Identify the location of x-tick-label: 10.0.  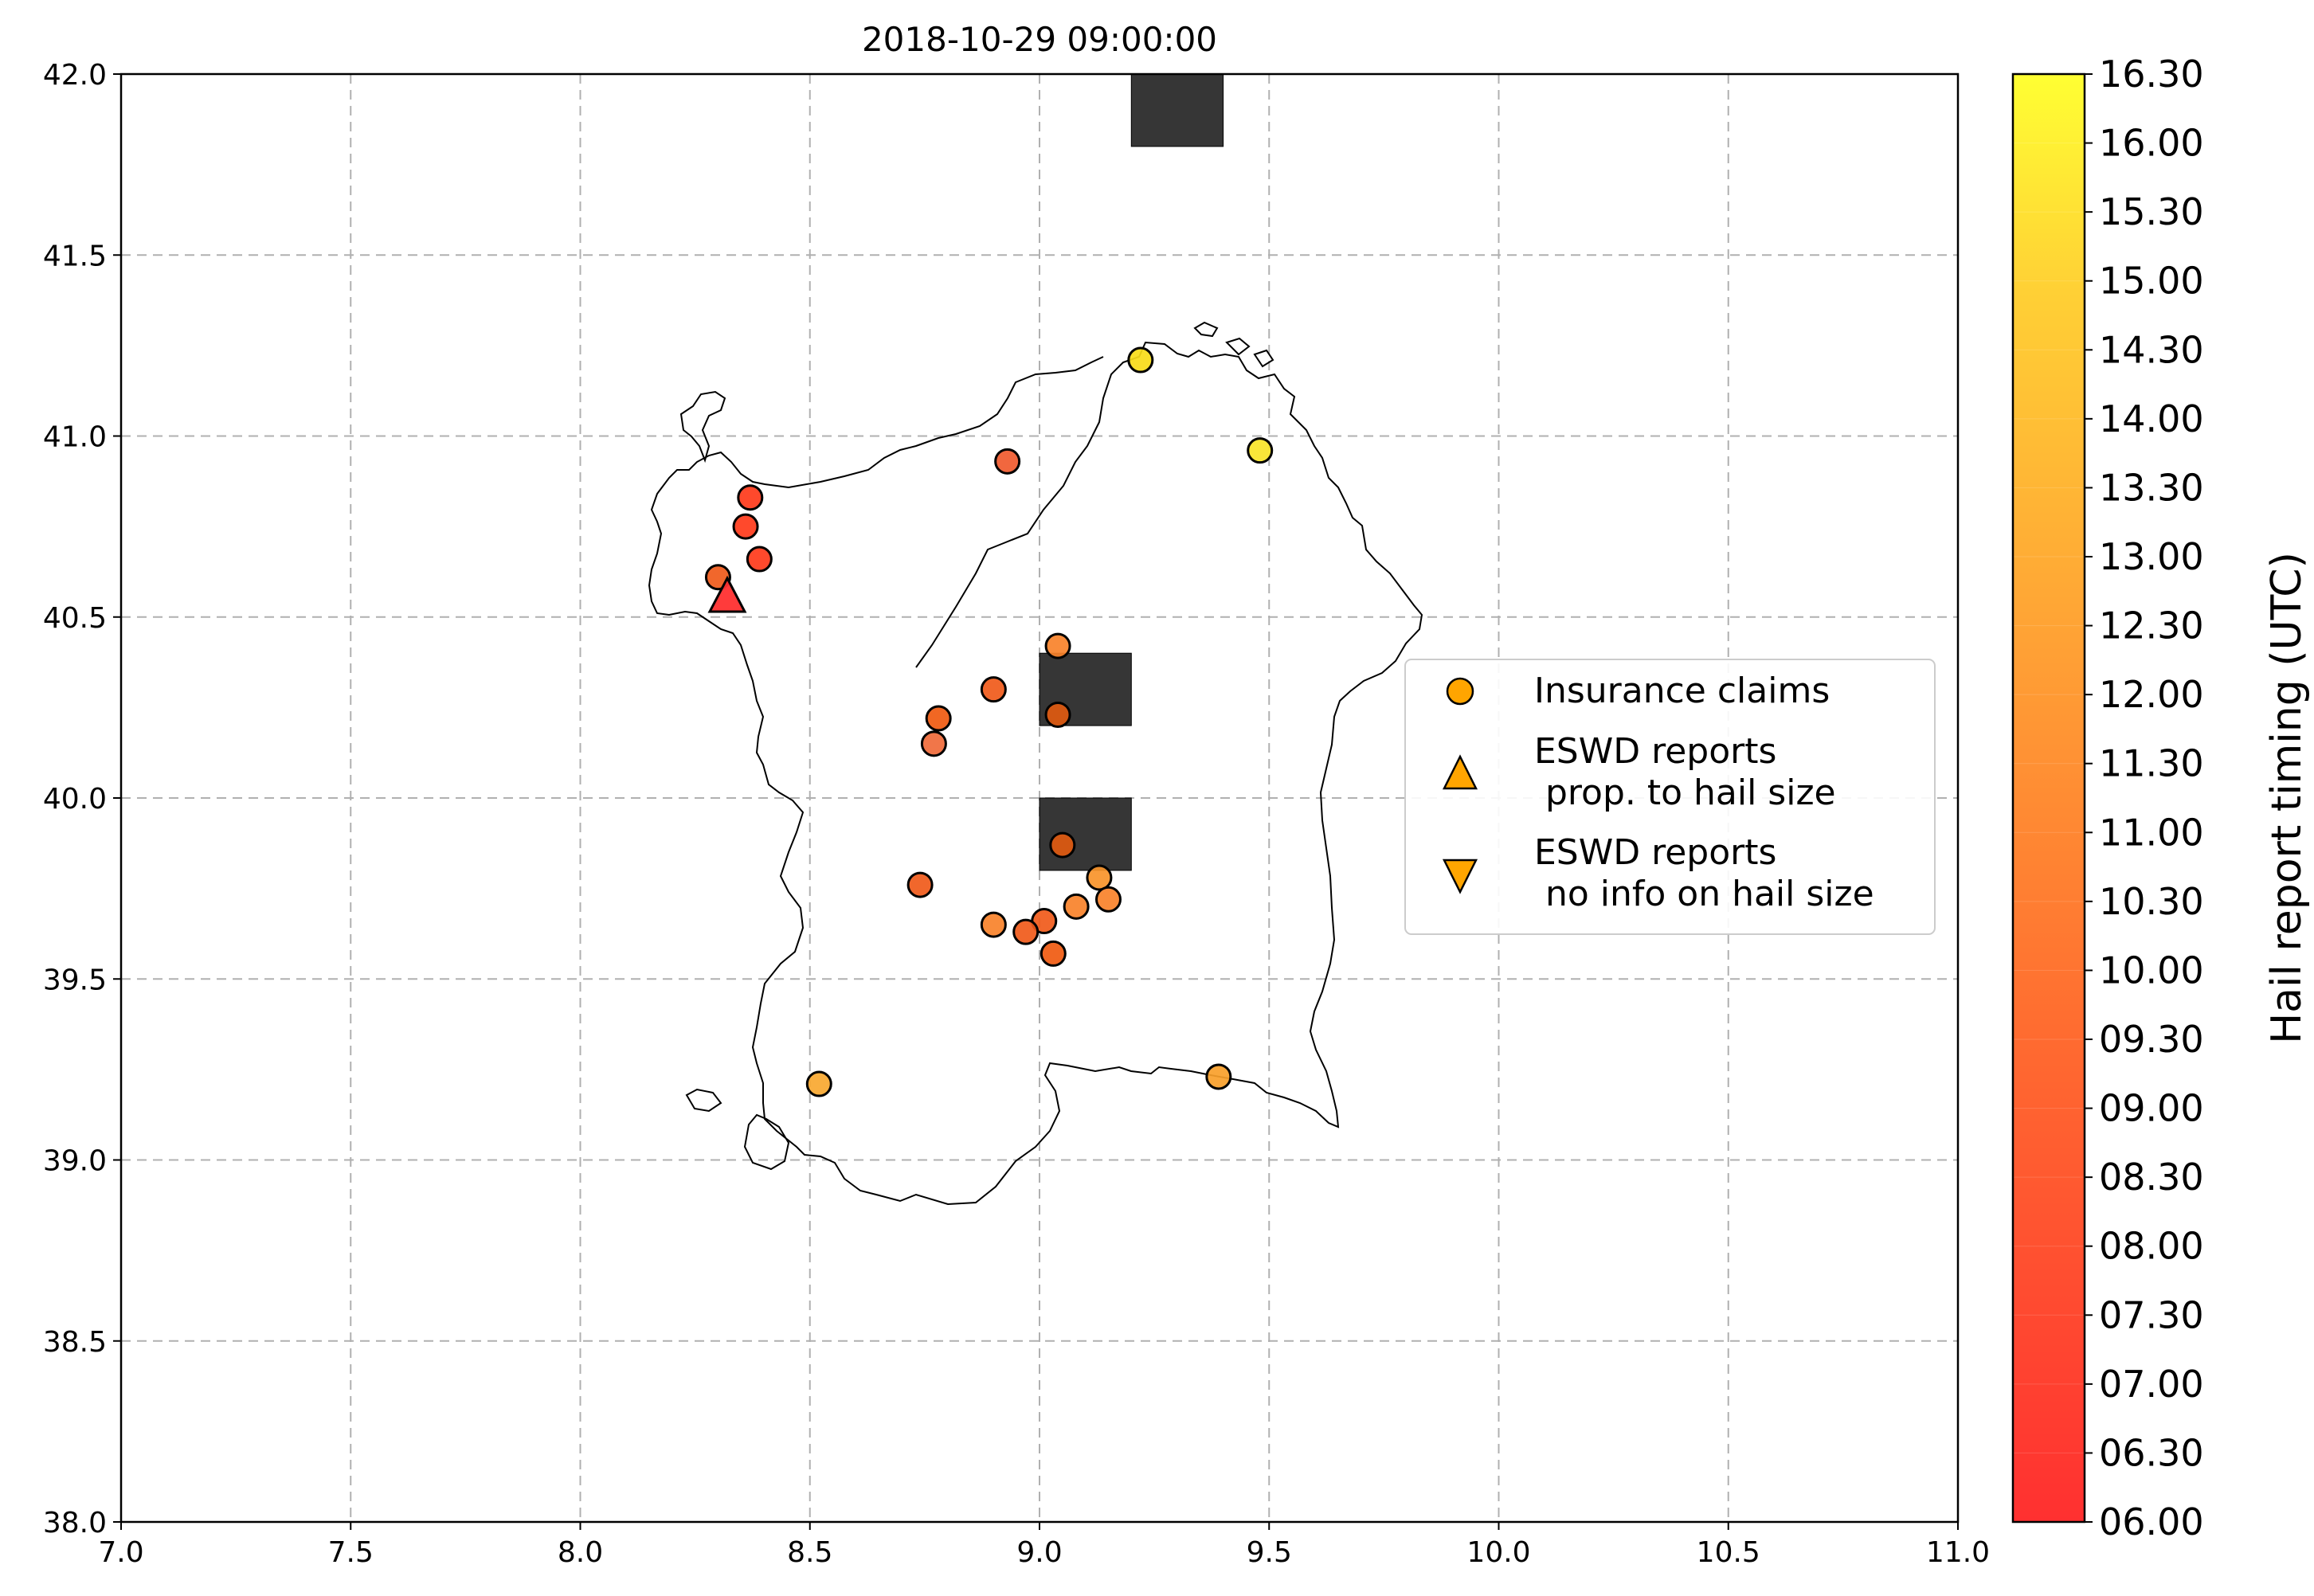
(1498, 1552).